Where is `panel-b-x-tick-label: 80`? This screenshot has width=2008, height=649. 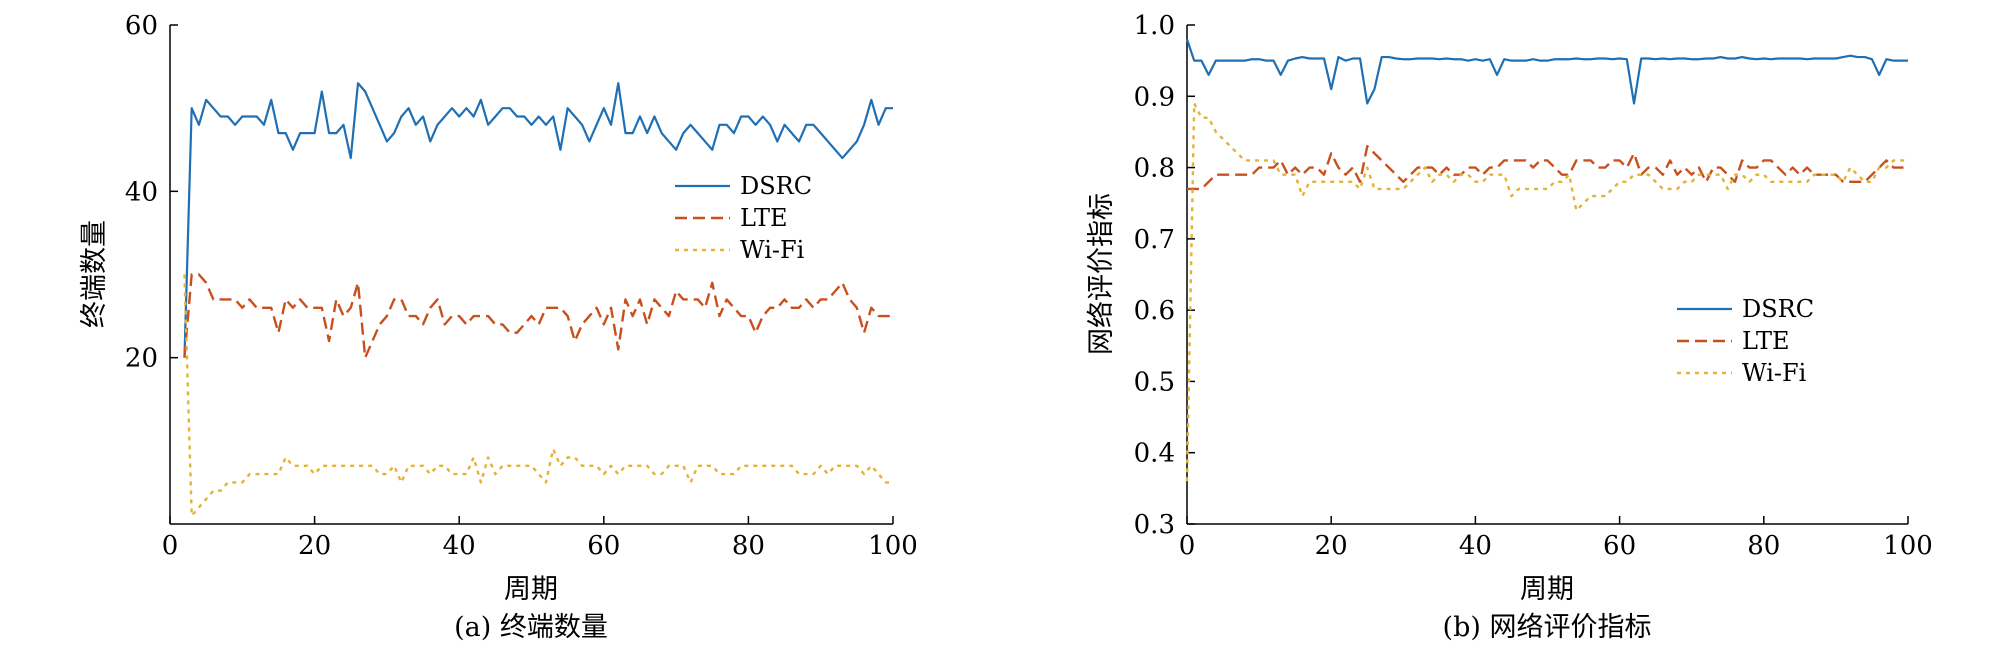
panel-b-x-tick-label: 80 is located at coordinates (1763, 546).